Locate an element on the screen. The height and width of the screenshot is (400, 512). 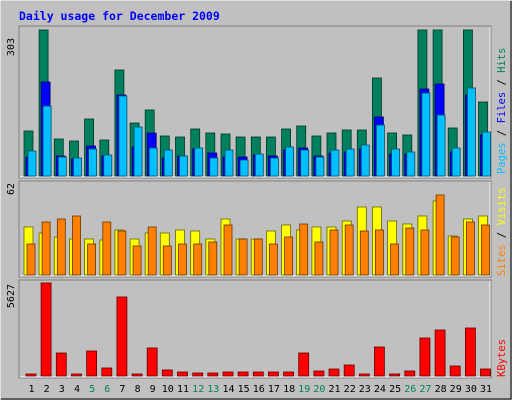
chart-title: Daily usage for December 2009 is located at coordinates (119, 16).